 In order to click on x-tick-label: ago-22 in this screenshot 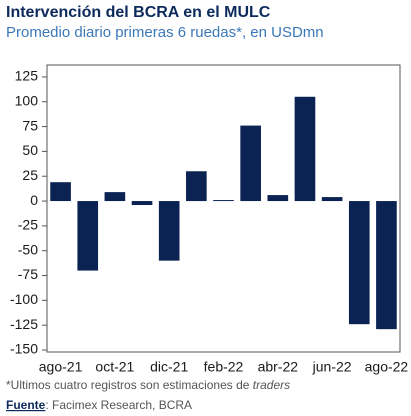, I will do `click(387, 367)`.